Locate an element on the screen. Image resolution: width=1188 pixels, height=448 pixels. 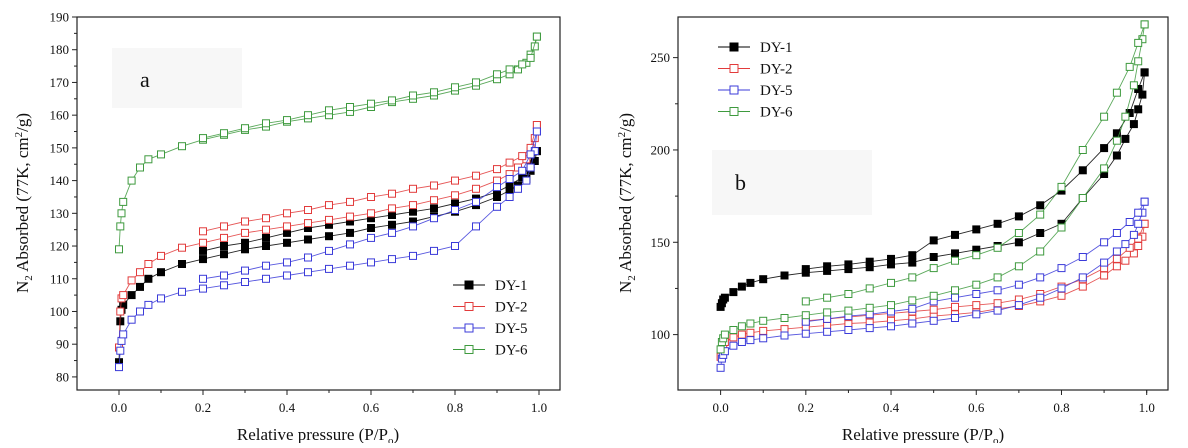
panel-a-y-axis-label: N2 Absorbed (77K, cm2/g) is located at coordinates (24, 203).